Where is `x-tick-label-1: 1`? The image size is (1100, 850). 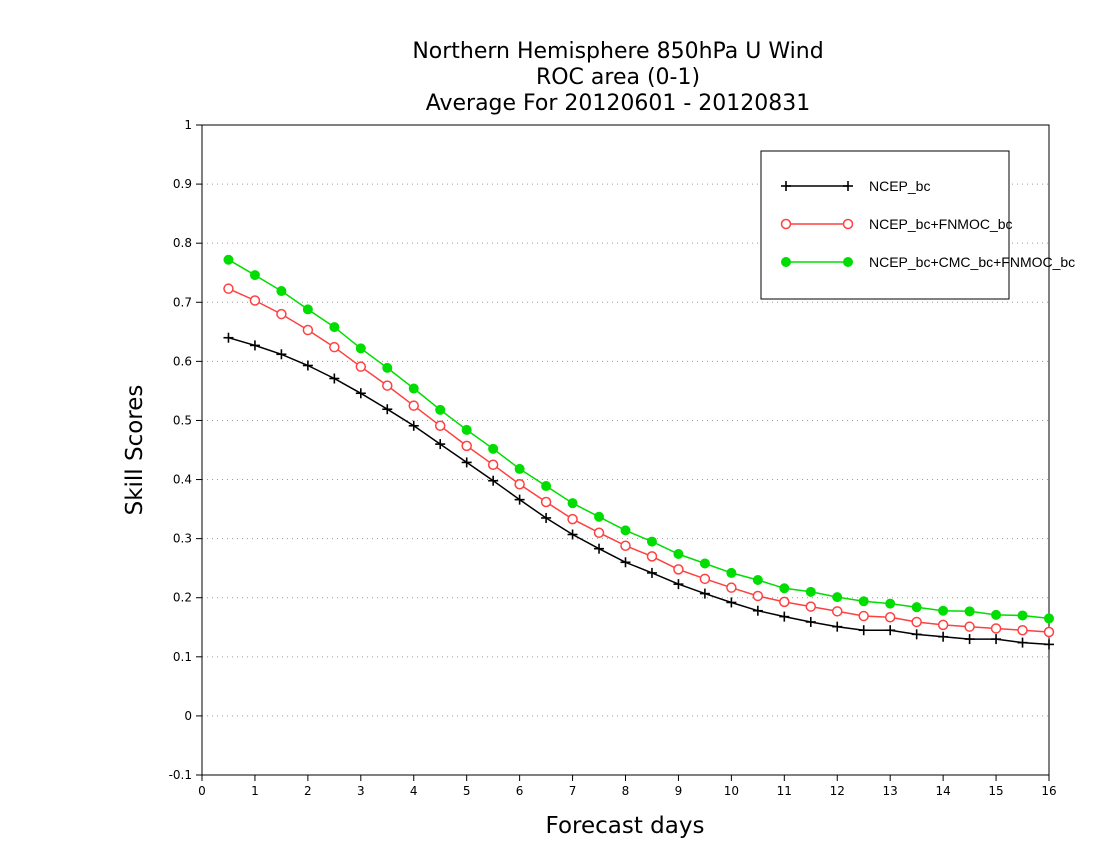 x-tick-label-1: 1 is located at coordinates (255, 791).